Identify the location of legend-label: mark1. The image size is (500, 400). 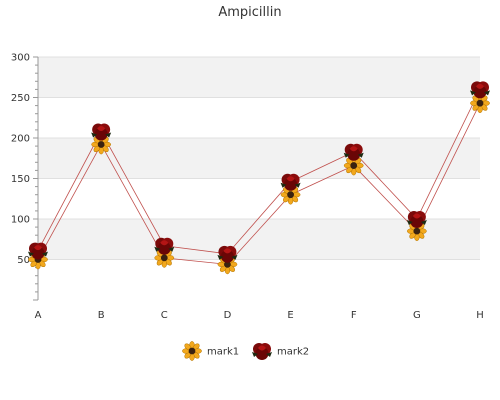
(223, 352).